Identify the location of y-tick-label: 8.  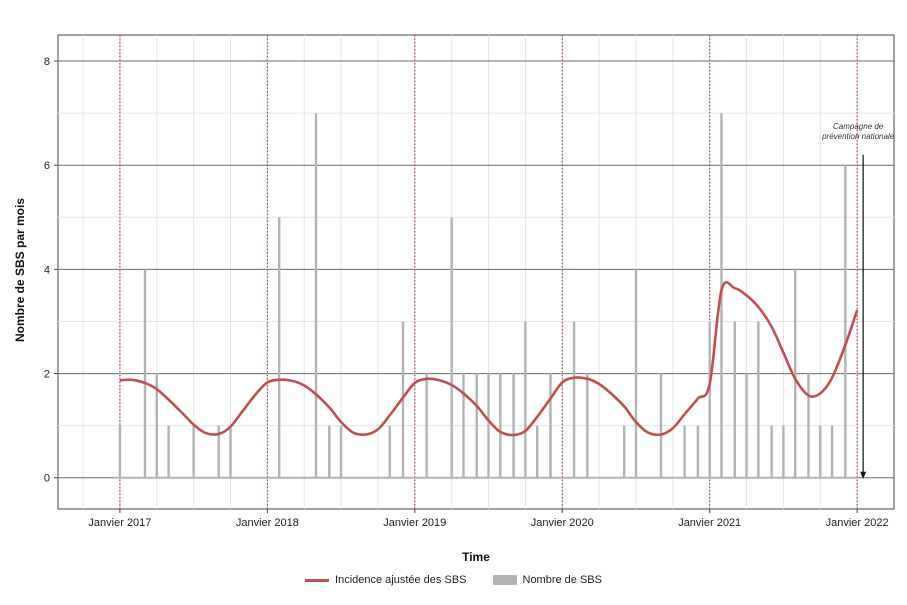
(47, 62).